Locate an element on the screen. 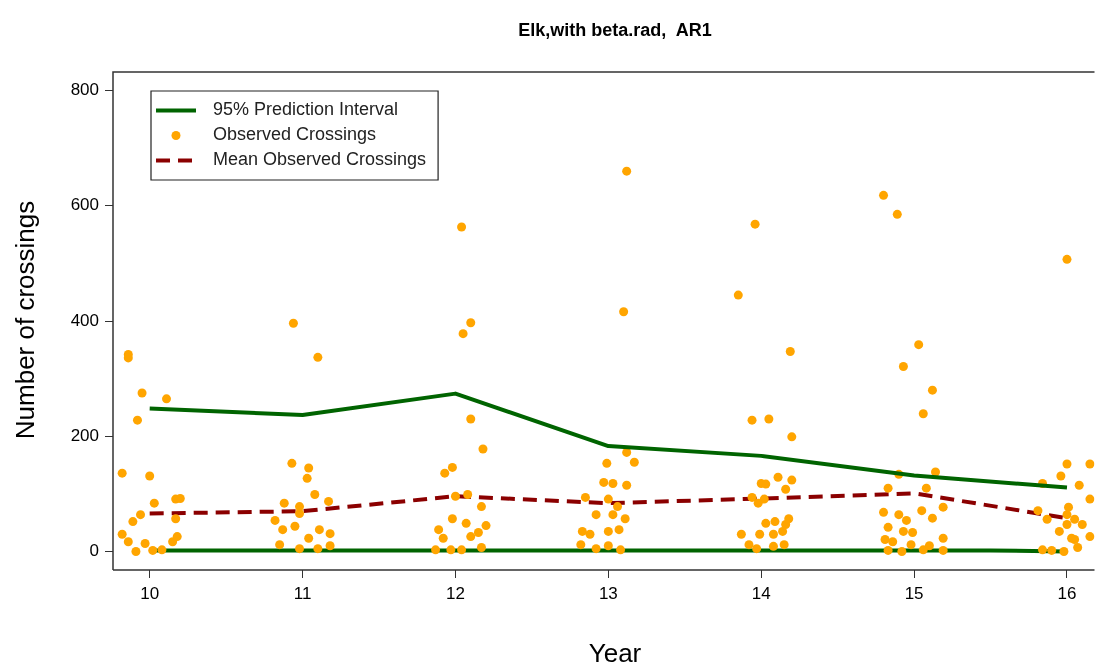 Image resolution: width=1099 pixels, height=671 pixels. y-tick-label: 800 is located at coordinates (84, 90).